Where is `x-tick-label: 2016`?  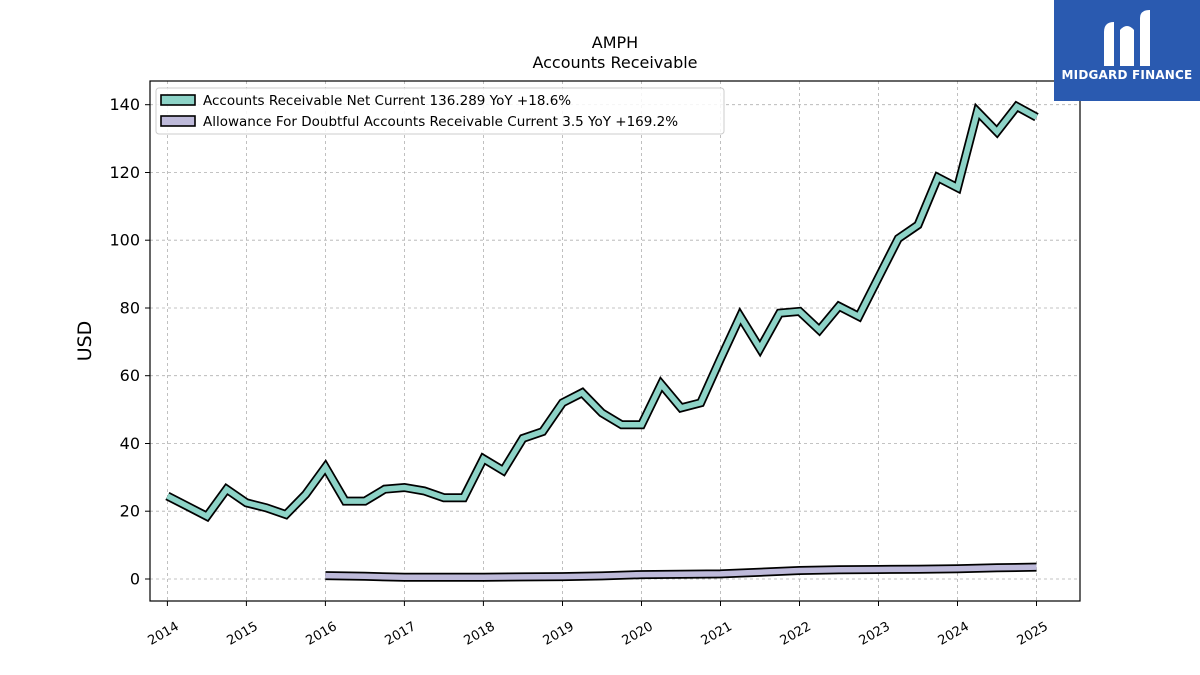 x-tick-label: 2016 is located at coordinates (322, 634).